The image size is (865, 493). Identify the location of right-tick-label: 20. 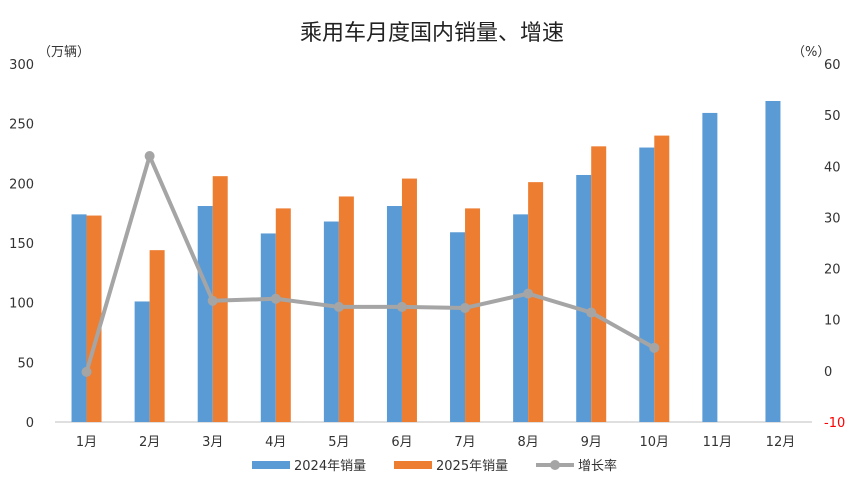
(832, 270).